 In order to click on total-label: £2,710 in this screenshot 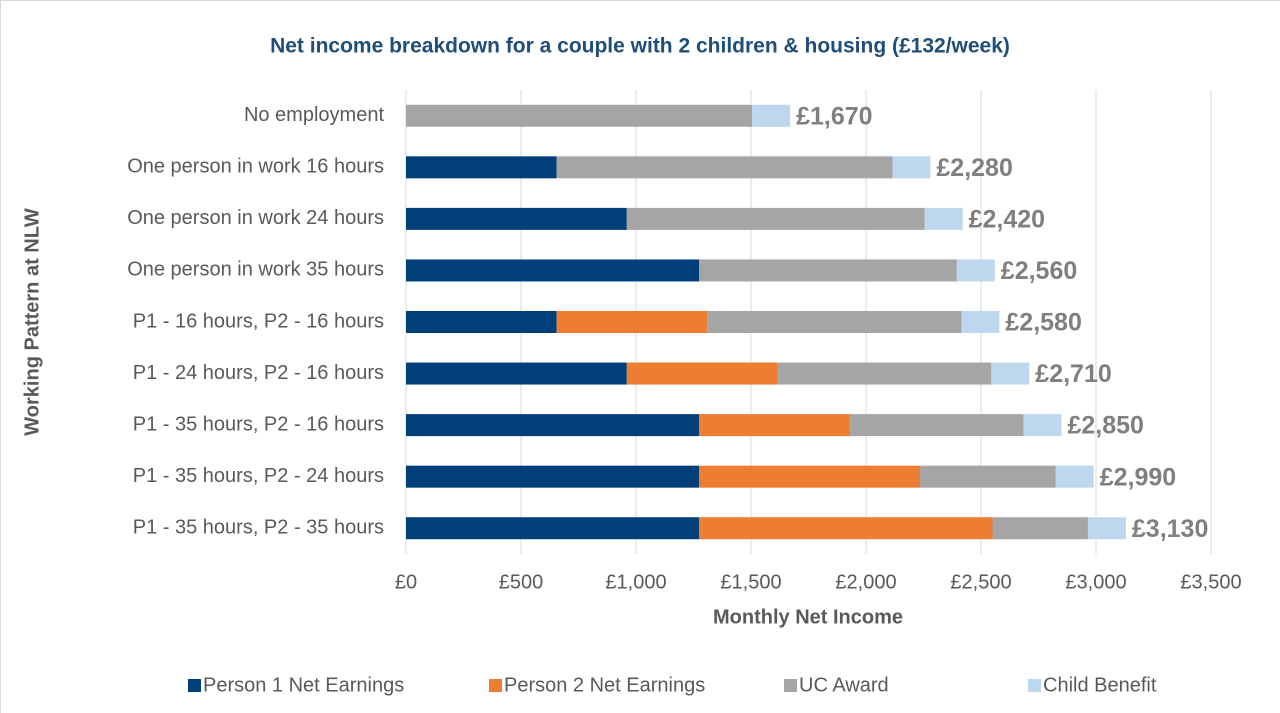, I will do `click(1073, 374)`.